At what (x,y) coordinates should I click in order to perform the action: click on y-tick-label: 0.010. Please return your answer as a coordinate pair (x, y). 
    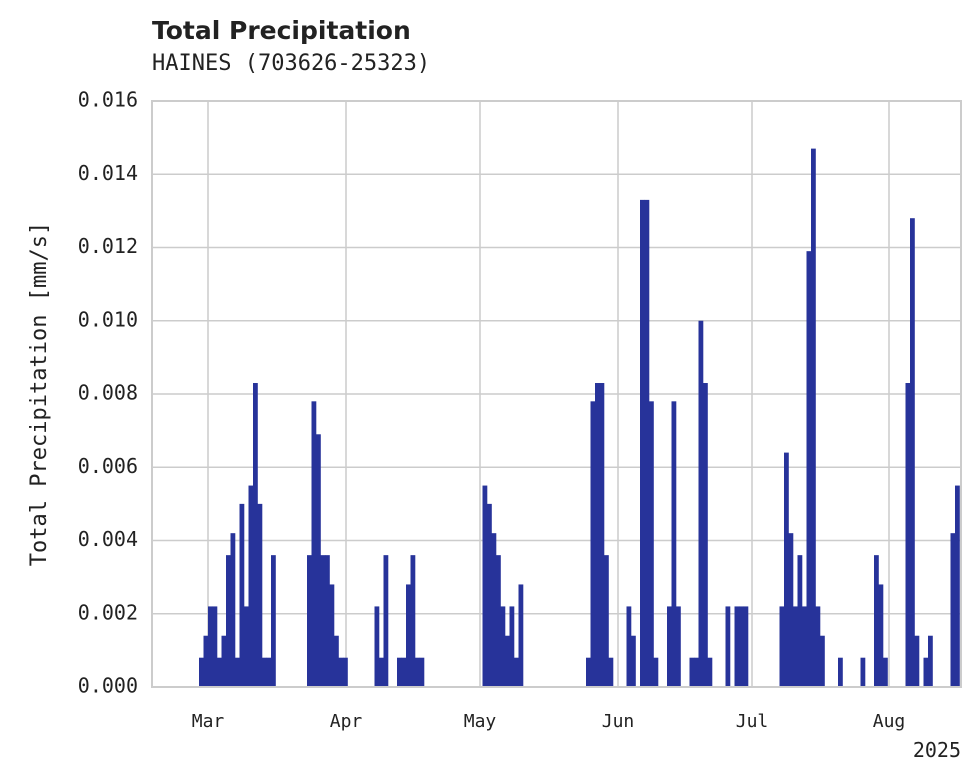
    Looking at the image, I should click on (108, 319).